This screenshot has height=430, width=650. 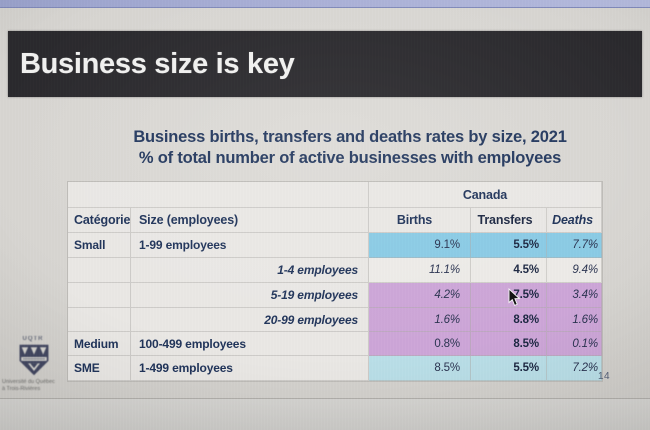 What do you see at coordinates (420, 220) in the screenshot?
I see `col-header-births: Births` at bounding box center [420, 220].